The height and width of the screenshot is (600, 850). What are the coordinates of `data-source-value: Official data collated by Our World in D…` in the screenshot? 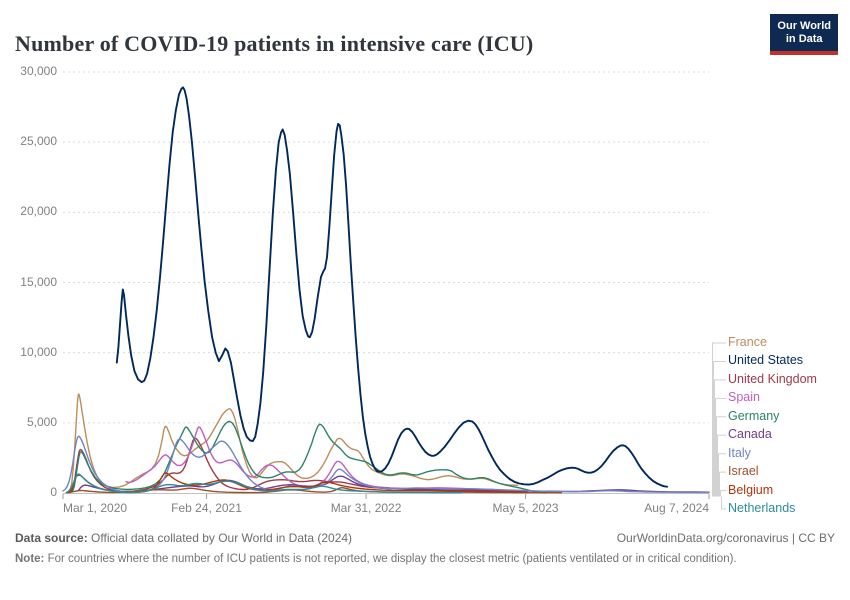 It's located at (220, 538).